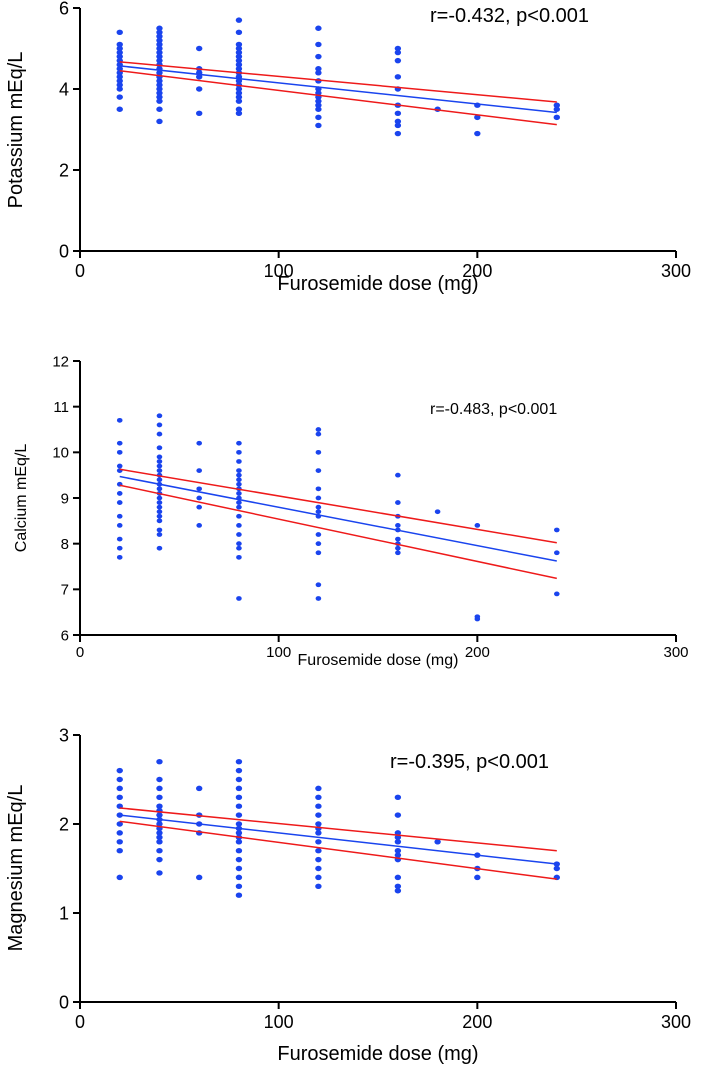 Image resolution: width=708 pixels, height=1070 pixels. What do you see at coordinates (65, 590) in the screenshot?
I see `y-tick-label: 7` at bounding box center [65, 590].